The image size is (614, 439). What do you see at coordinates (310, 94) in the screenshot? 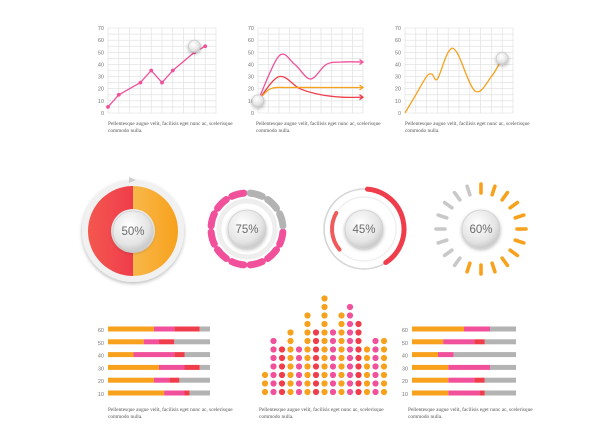
I see `series-line` at bounding box center [310, 94].